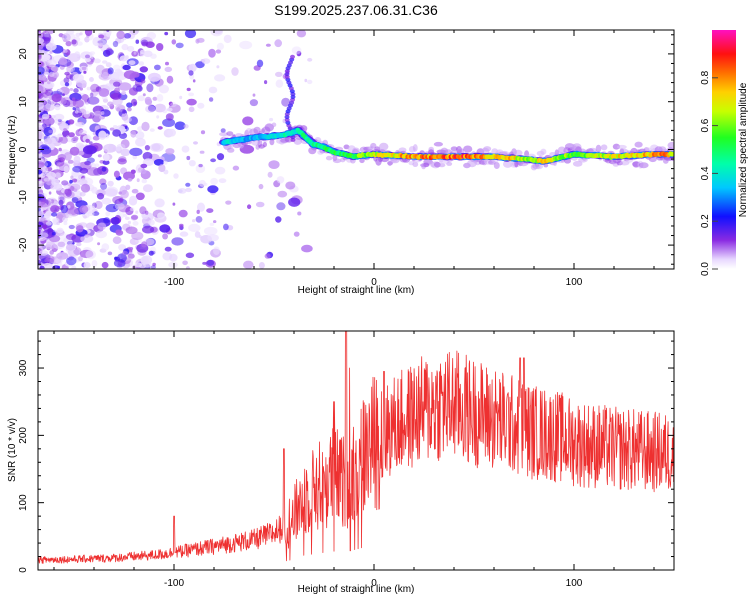  What do you see at coordinates (705, 77) in the screenshot?
I see `colorbar-tick-label: 0.8` at bounding box center [705, 77].